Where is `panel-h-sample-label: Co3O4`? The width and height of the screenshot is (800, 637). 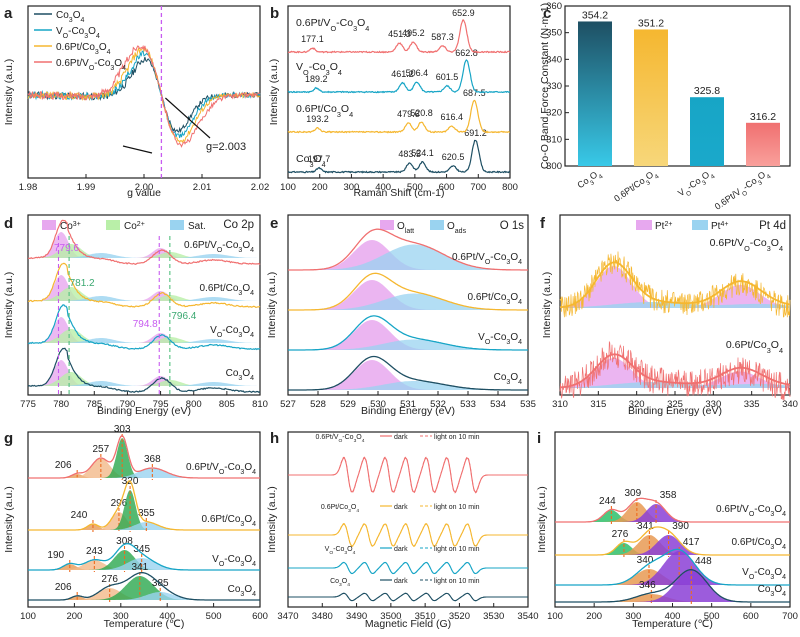
panel-h-sample-label: Co3O4 is located at coordinates (340, 583).